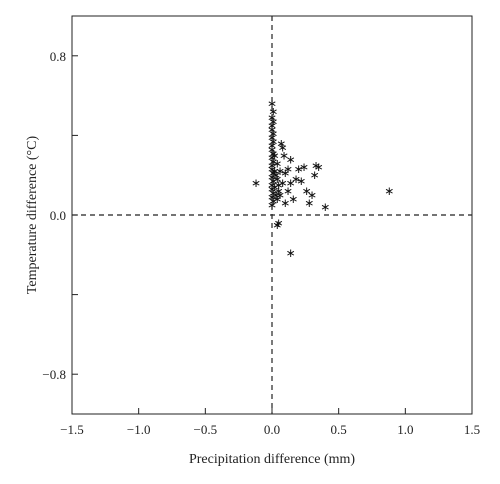  Describe the element at coordinates (272, 429) in the screenshot. I see `x-tick-label: 0.0` at that location.